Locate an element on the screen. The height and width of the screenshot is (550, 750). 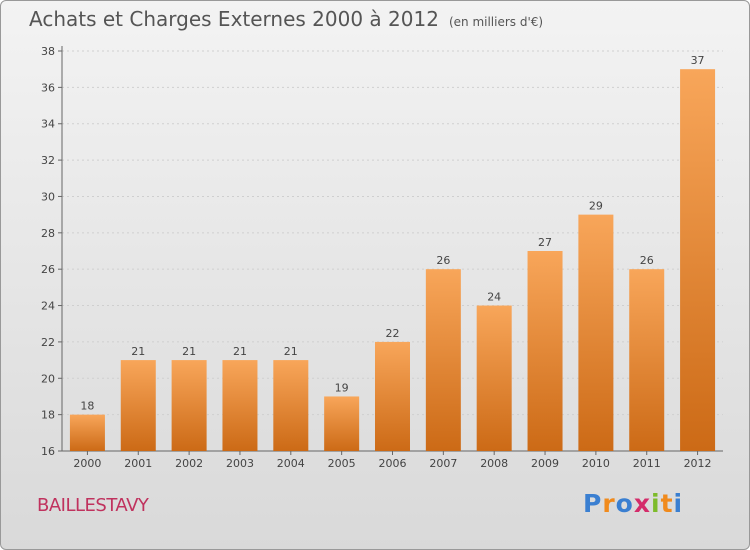
x-tick-label: 2001 is located at coordinates (138, 463).